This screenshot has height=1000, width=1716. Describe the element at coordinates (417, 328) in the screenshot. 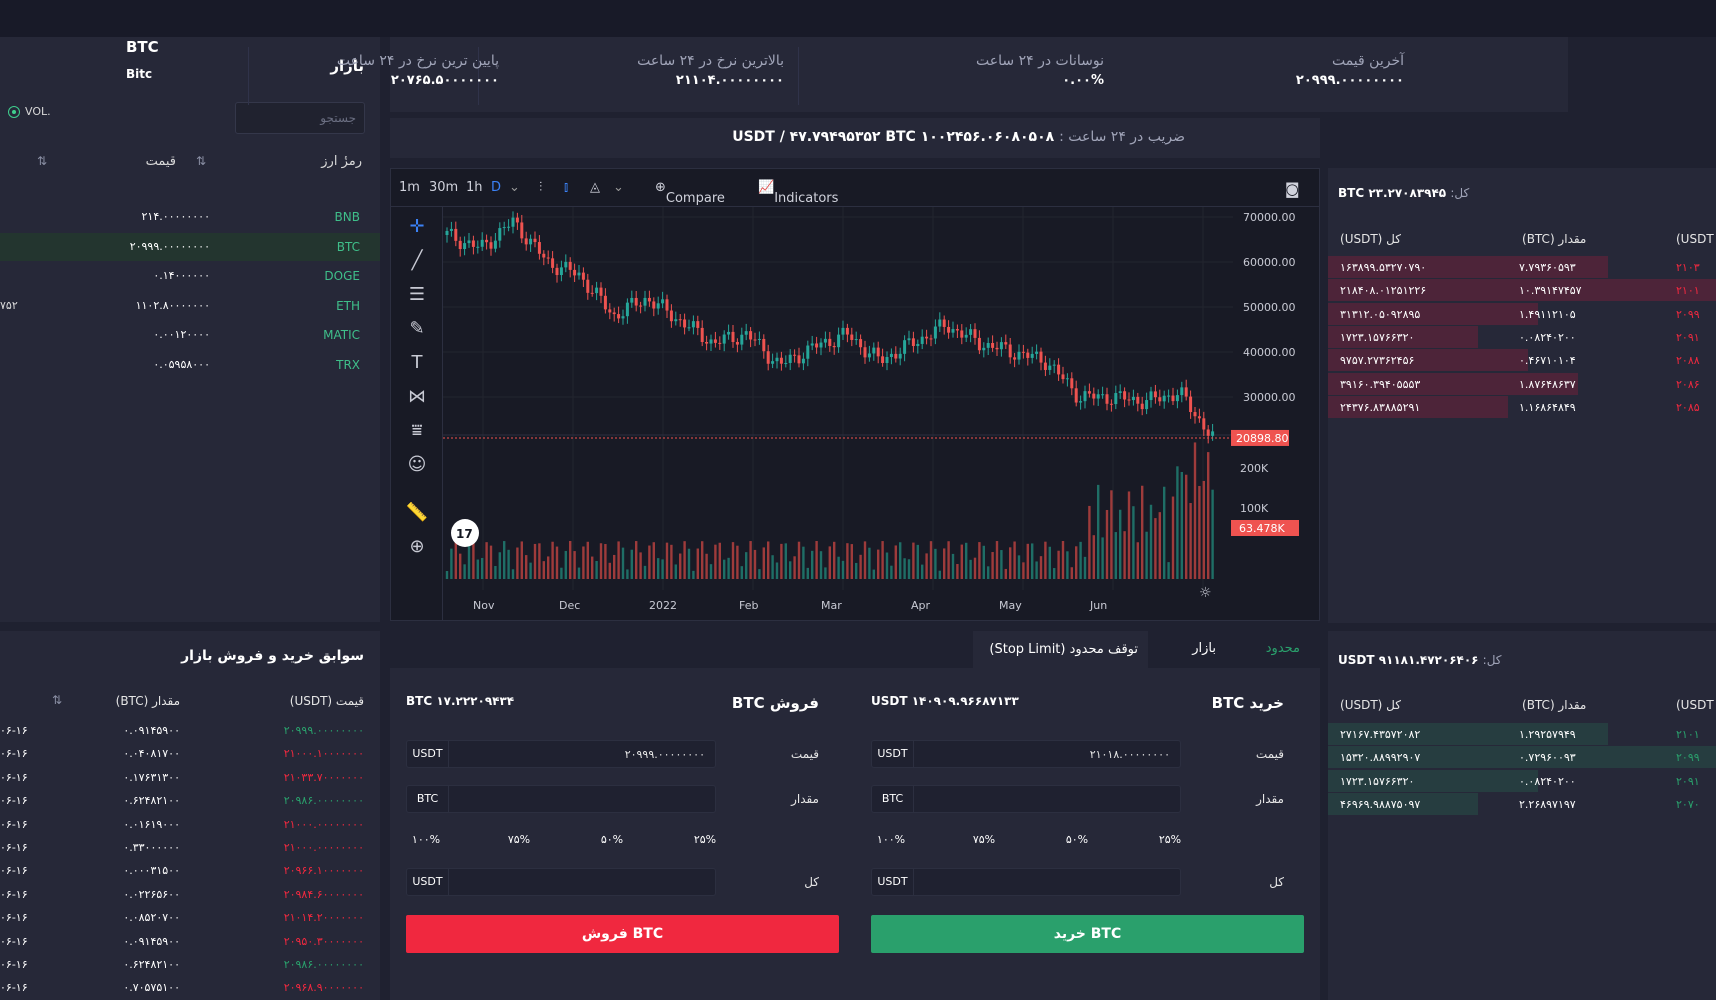

I see `brush-icon: ✎` at that location.